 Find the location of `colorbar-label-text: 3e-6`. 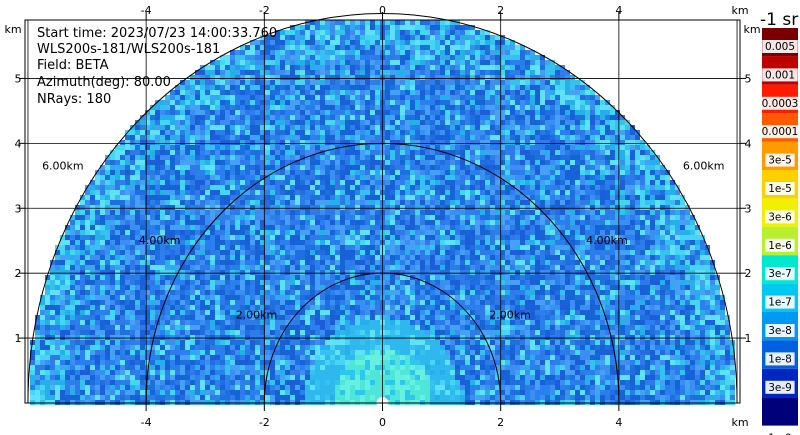

colorbar-label-text: 3e-6 is located at coordinates (780, 217).